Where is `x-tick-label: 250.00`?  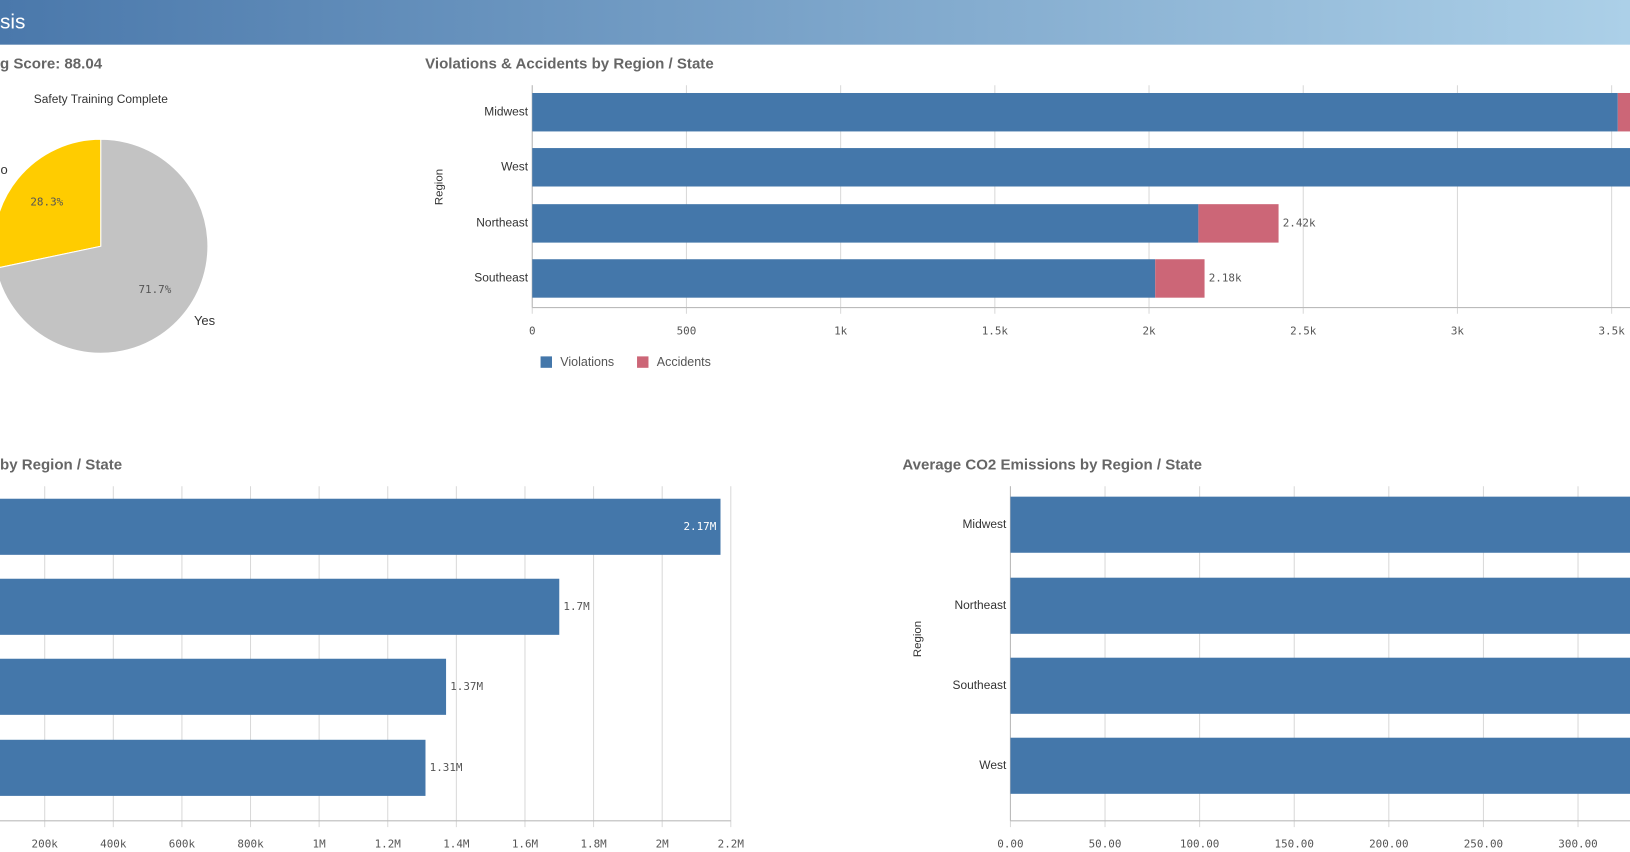 x-tick-label: 250.00 is located at coordinates (1483, 844).